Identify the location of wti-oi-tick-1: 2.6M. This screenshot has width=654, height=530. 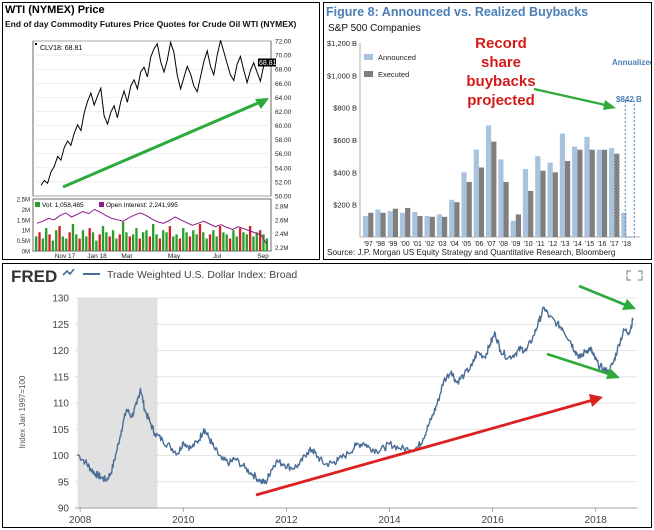
(281, 221).